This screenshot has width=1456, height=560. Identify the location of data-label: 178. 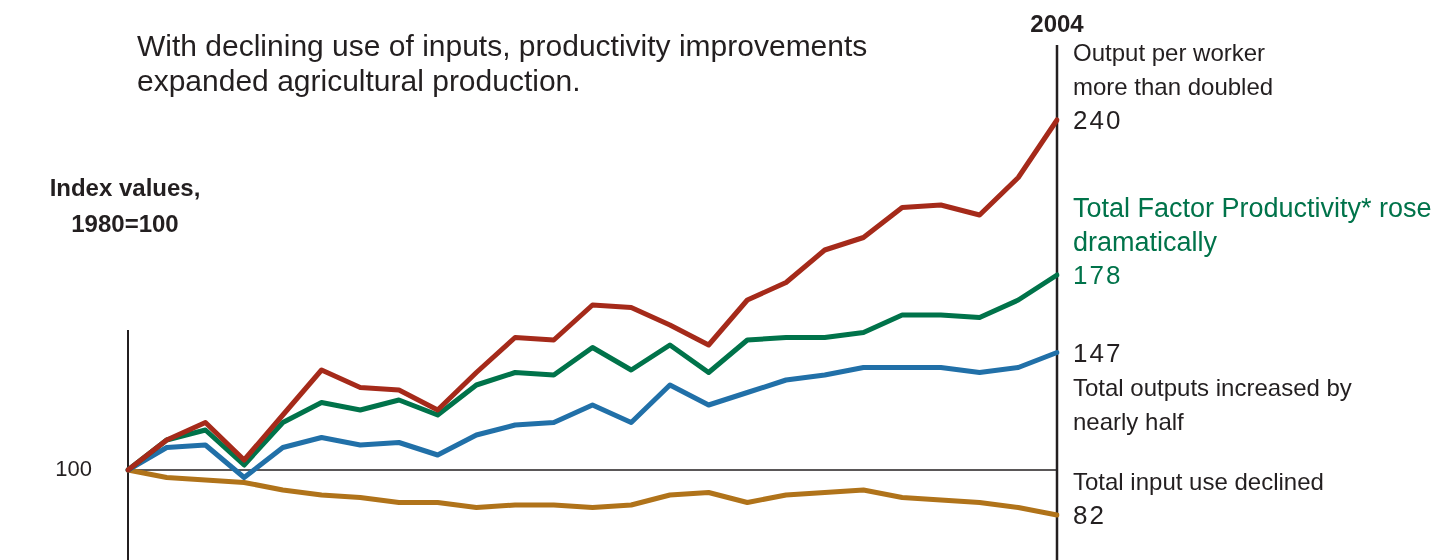
(1098, 275).